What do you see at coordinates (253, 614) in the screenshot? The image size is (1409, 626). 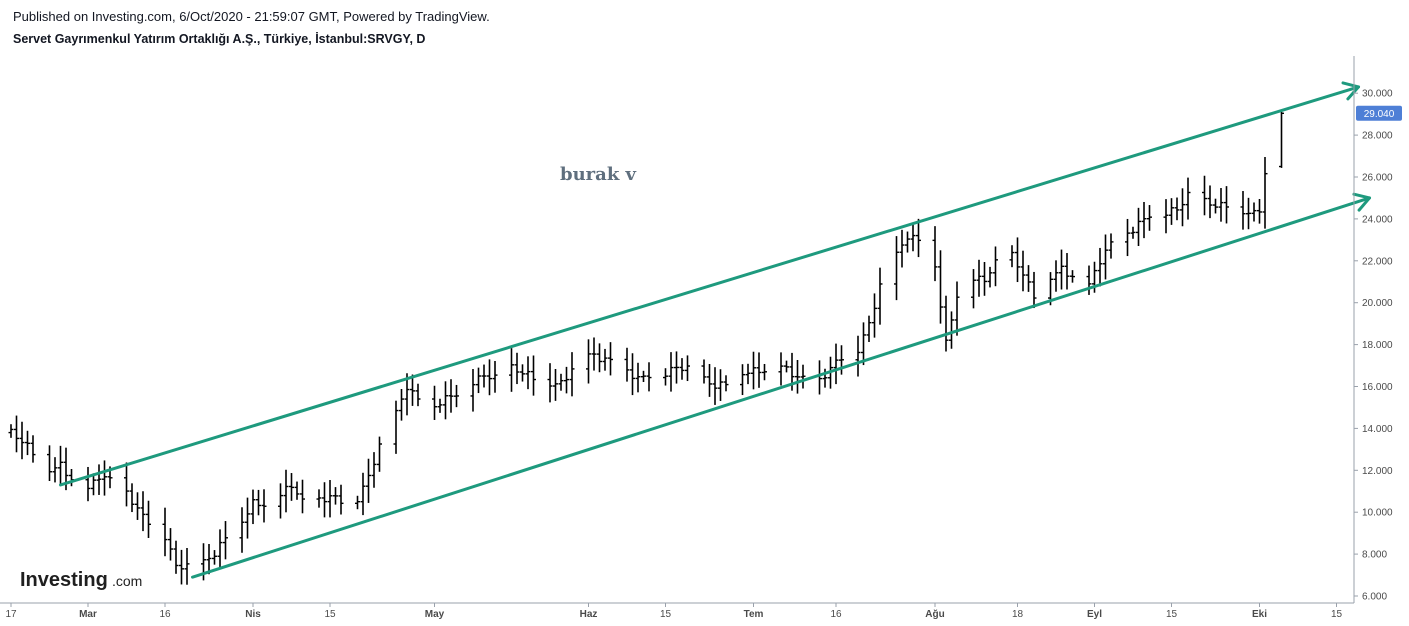 I see `x-tick-label: Nis` at bounding box center [253, 614].